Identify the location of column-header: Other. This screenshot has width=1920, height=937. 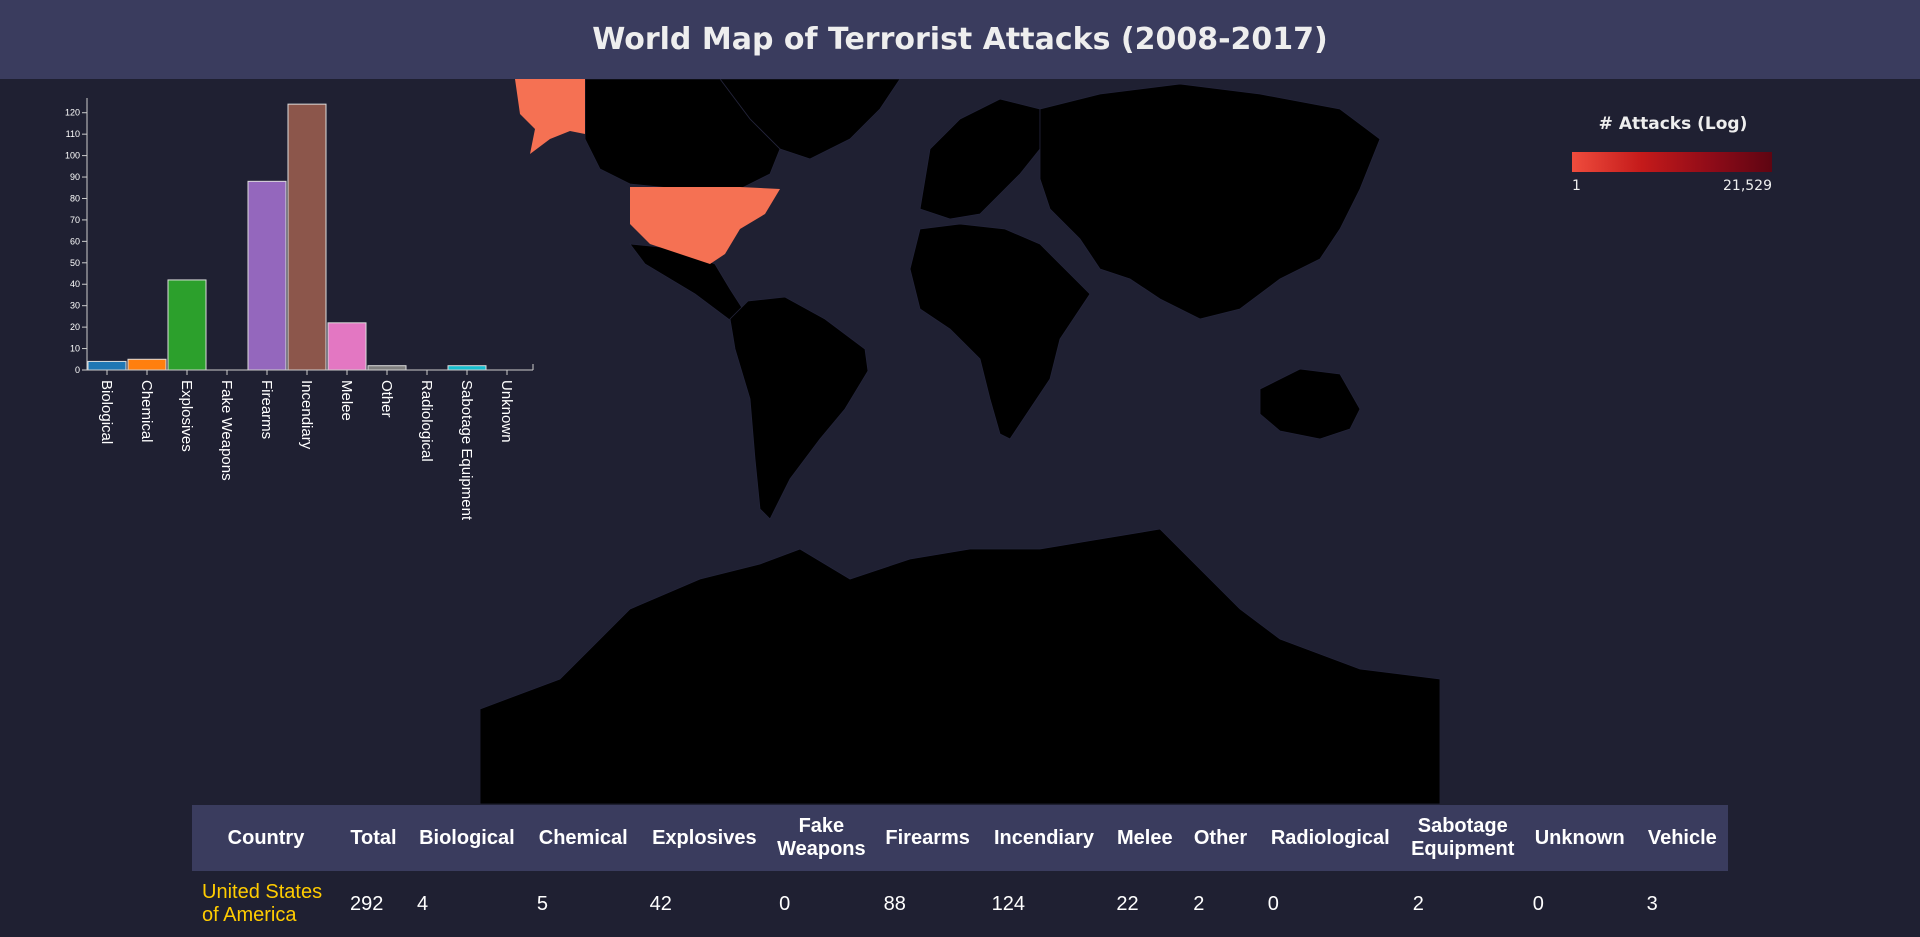
(1220, 837).